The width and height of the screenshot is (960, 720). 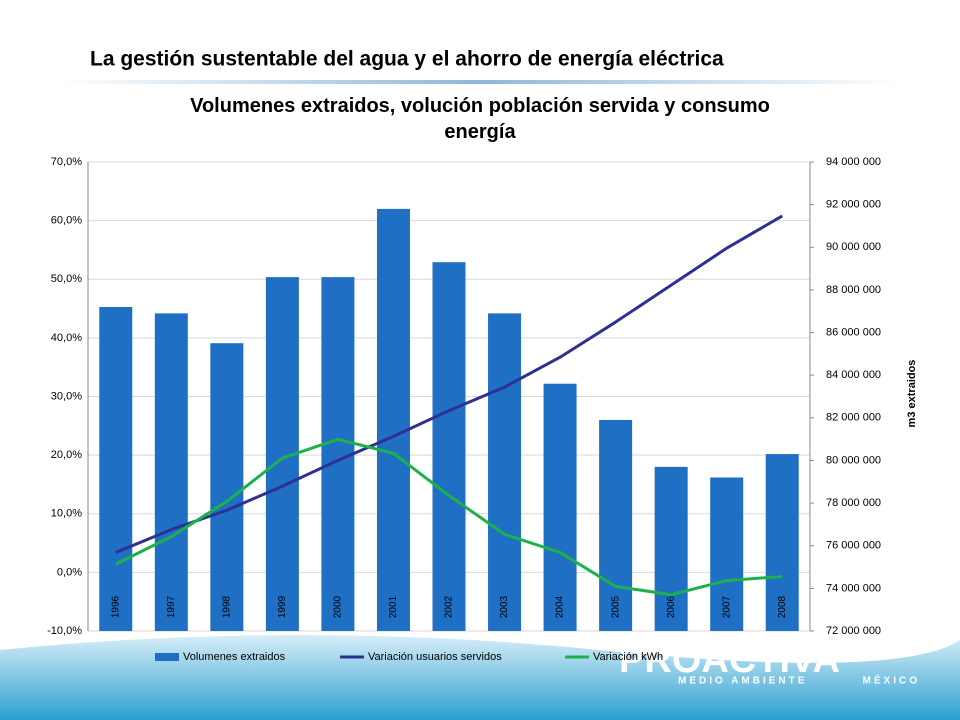 I want to click on y2-axis-label: m3 extraidos, so click(x=912, y=394).